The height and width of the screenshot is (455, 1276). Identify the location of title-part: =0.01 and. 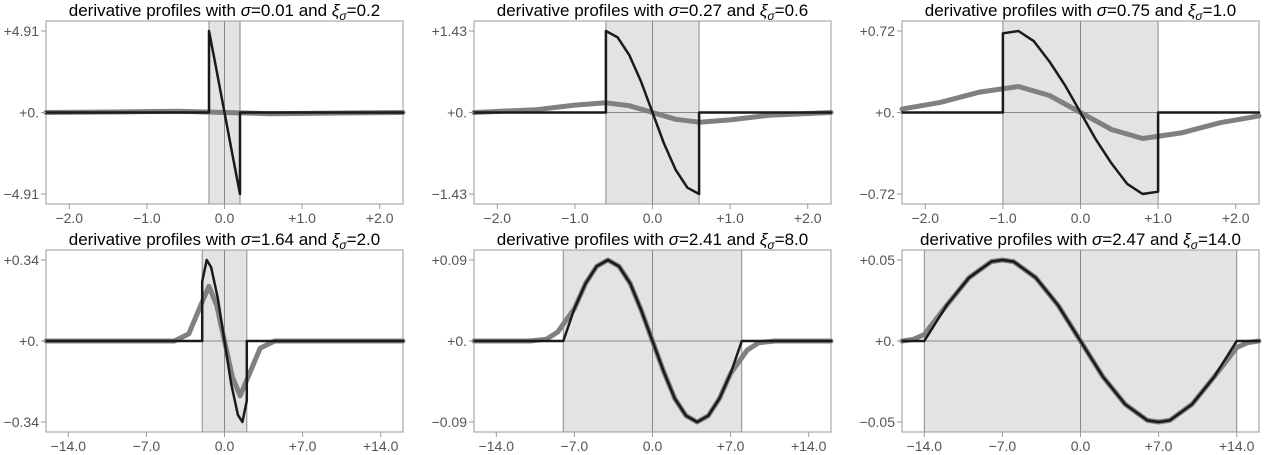
(291, 10).